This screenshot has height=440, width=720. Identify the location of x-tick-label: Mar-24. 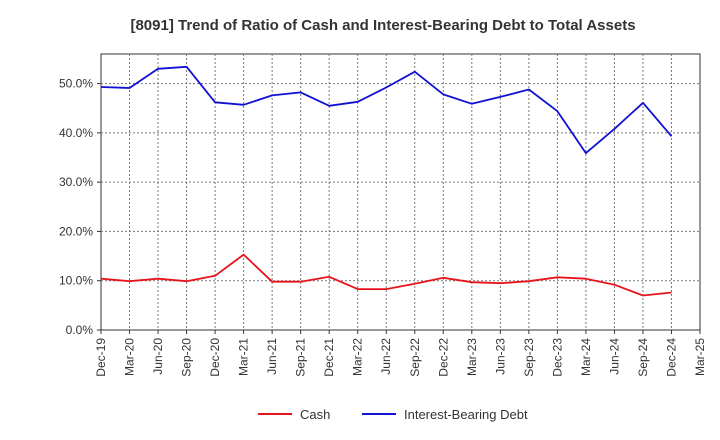
(586, 357).